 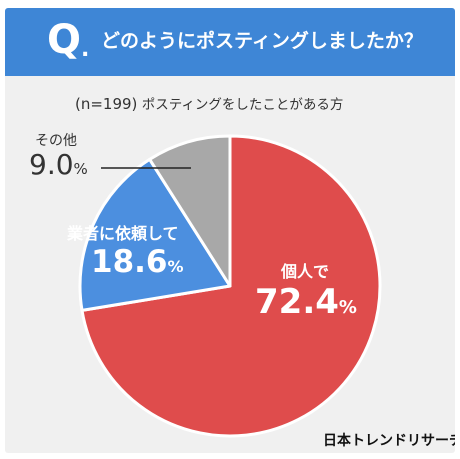 I want to click on pie-slice-gyosha, so click(x=155, y=234).